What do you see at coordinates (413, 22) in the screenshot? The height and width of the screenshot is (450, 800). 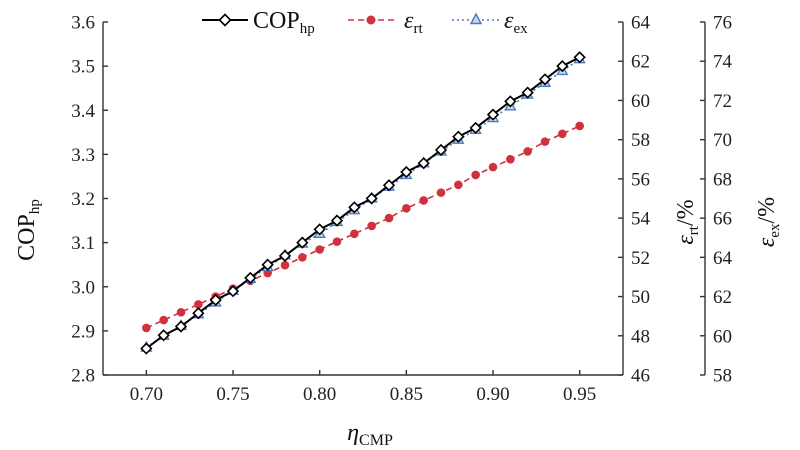 I see `legend-label-eps-rt: εrt` at bounding box center [413, 22].